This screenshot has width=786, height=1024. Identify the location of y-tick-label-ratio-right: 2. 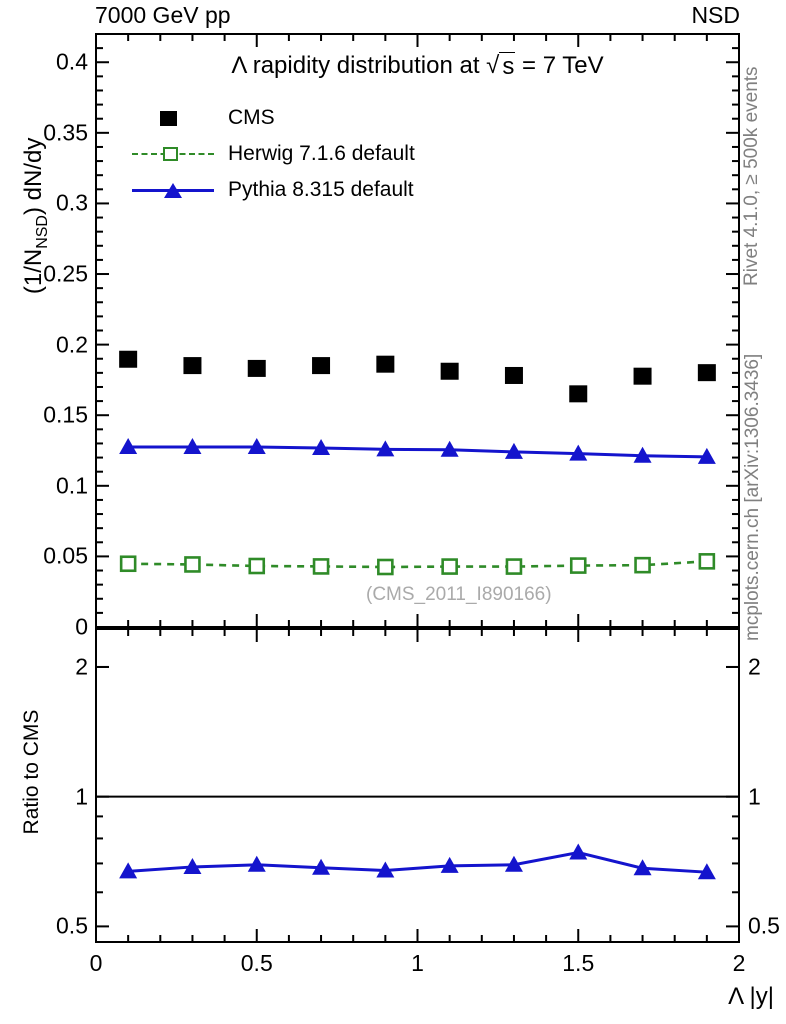
(754, 666).